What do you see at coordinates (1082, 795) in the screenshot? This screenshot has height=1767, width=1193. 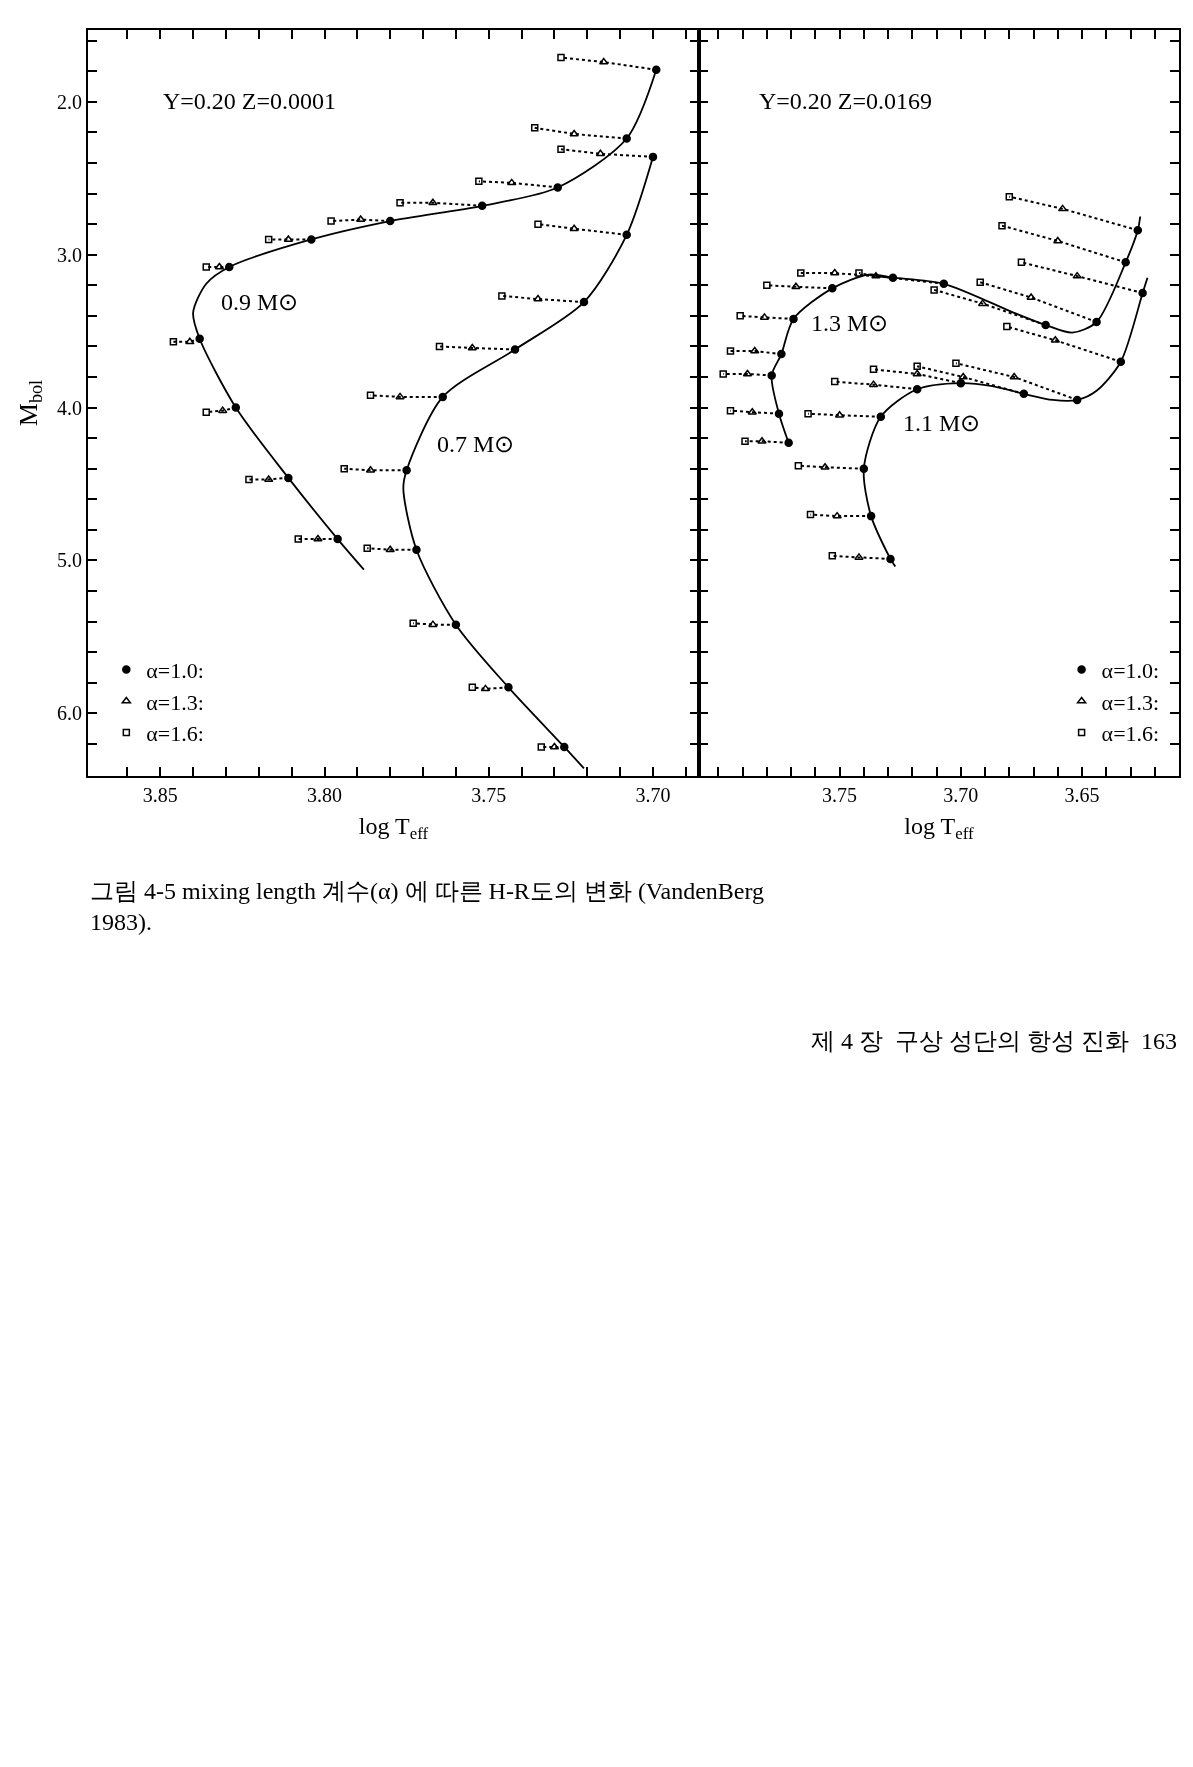 I see `x-tick-label: 3.65` at bounding box center [1082, 795].